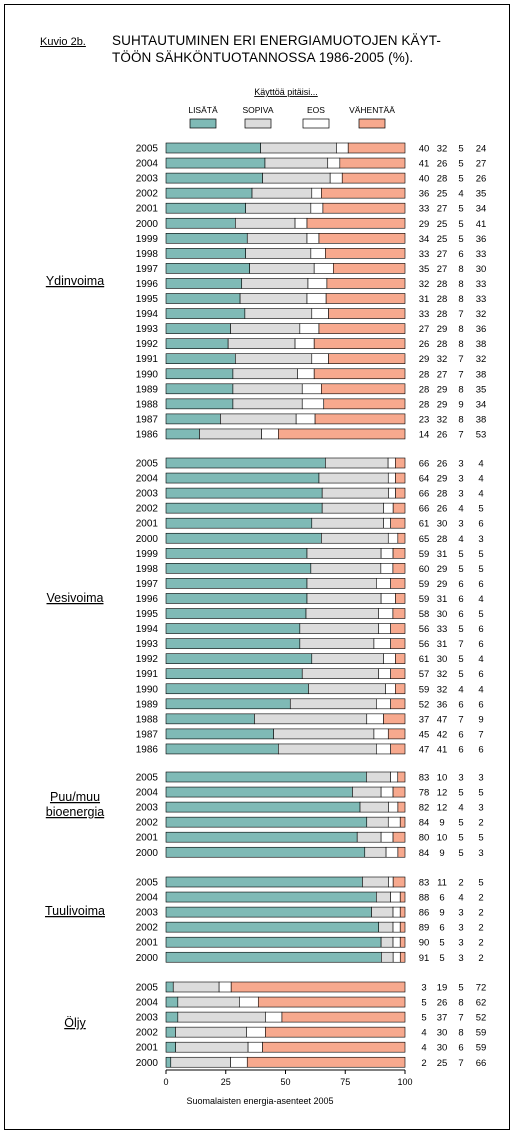 The height and width of the screenshot is (1135, 515). I want to click on data-label-sopiva: 6, so click(441, 928).